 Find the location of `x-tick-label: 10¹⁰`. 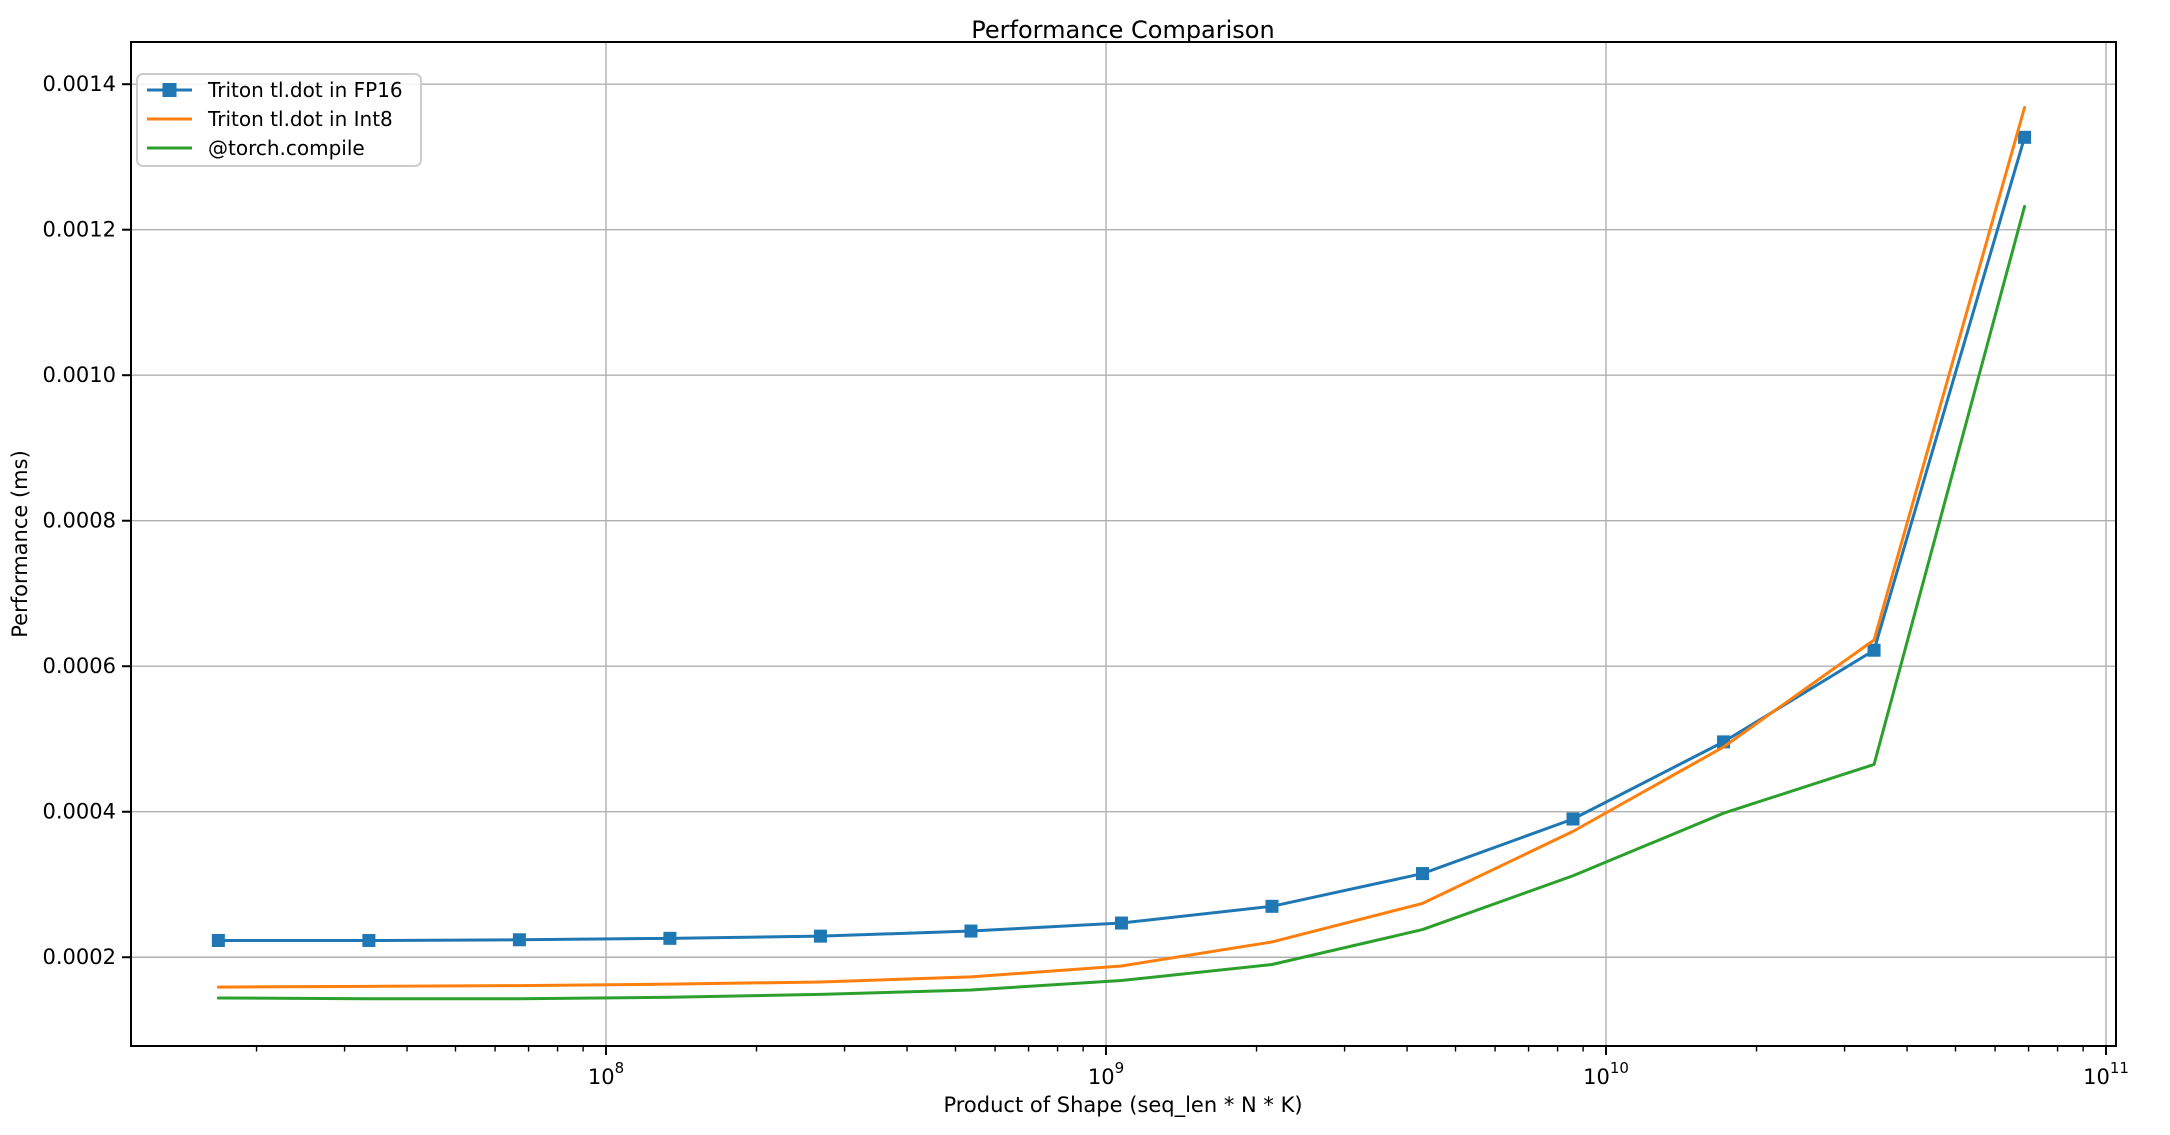

x-tick-label: 10¹⁰ is located at coordinates (1606, 1074).